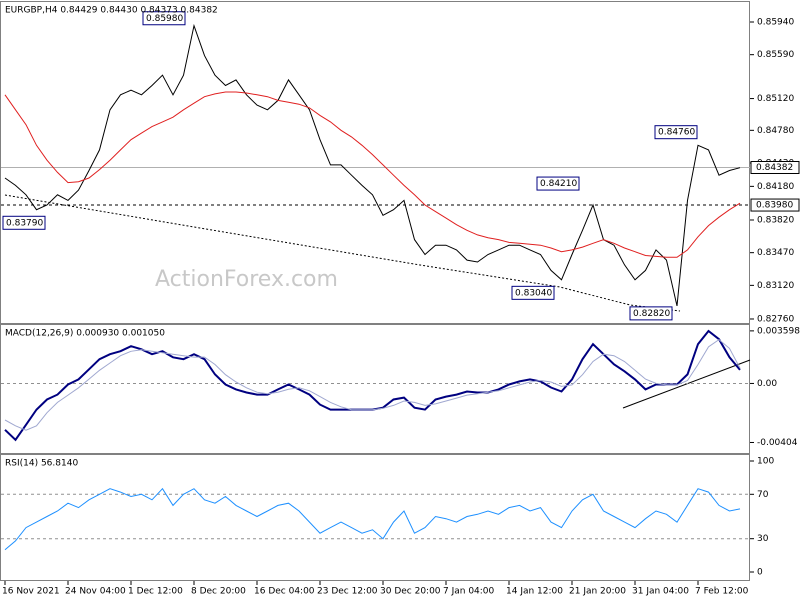 This screenshot has width=800, height=600. What do you see at coordinates (767, 384) in the screenshot?
I see `y-tick-label: 0.00` at bounding box center [767, 384].